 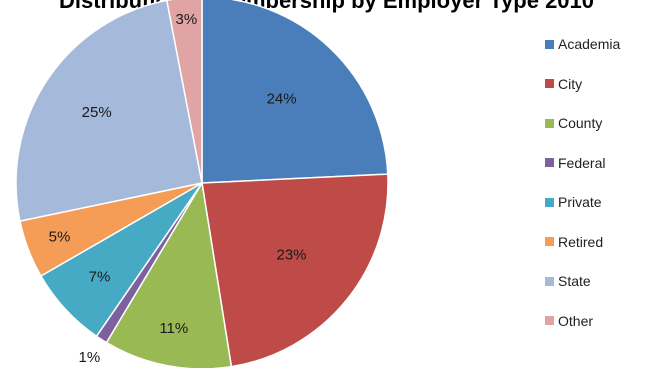 I want to click on legend-label: Retired, so click(x=581, y=241).